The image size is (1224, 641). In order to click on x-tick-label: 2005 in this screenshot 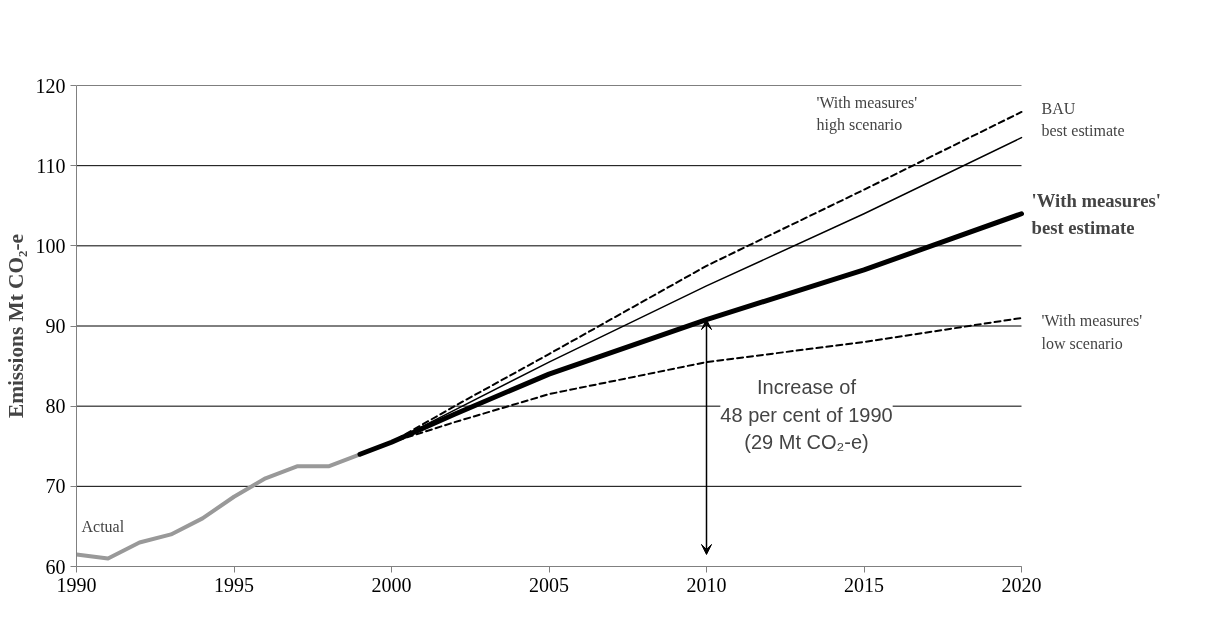, I will do `click(549, 584)`.